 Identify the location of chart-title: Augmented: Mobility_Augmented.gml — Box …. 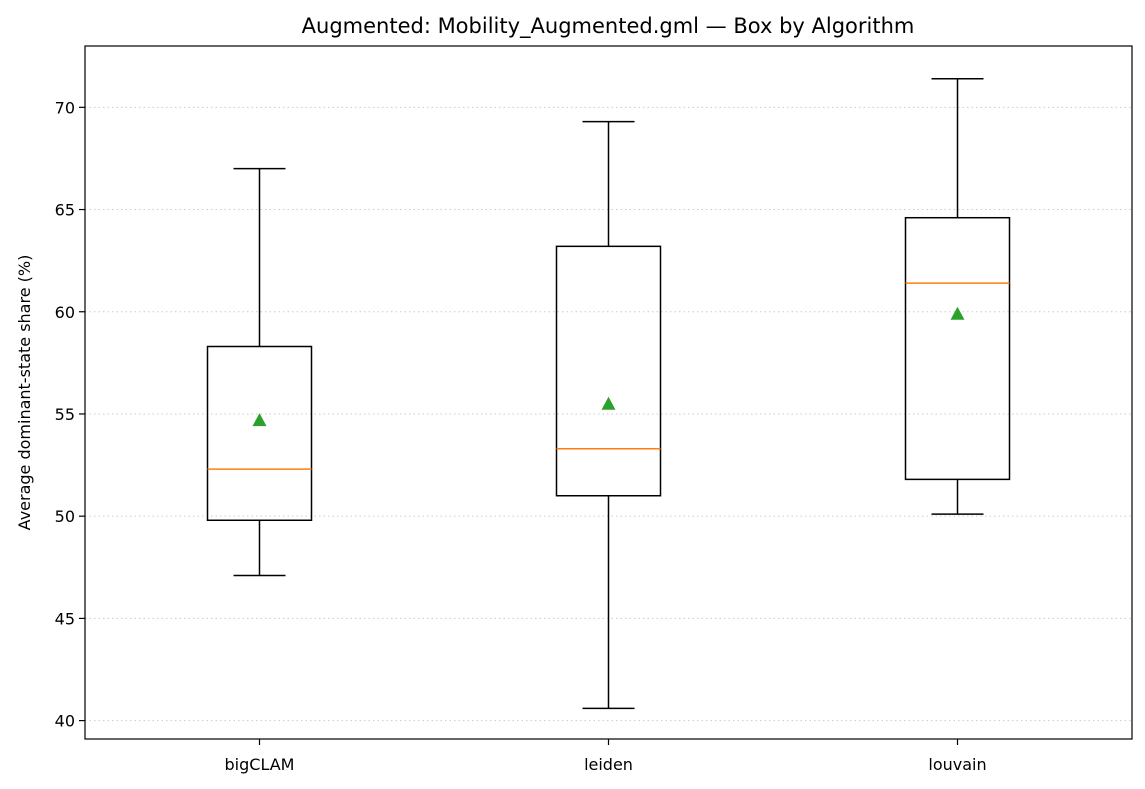
(608, 26).